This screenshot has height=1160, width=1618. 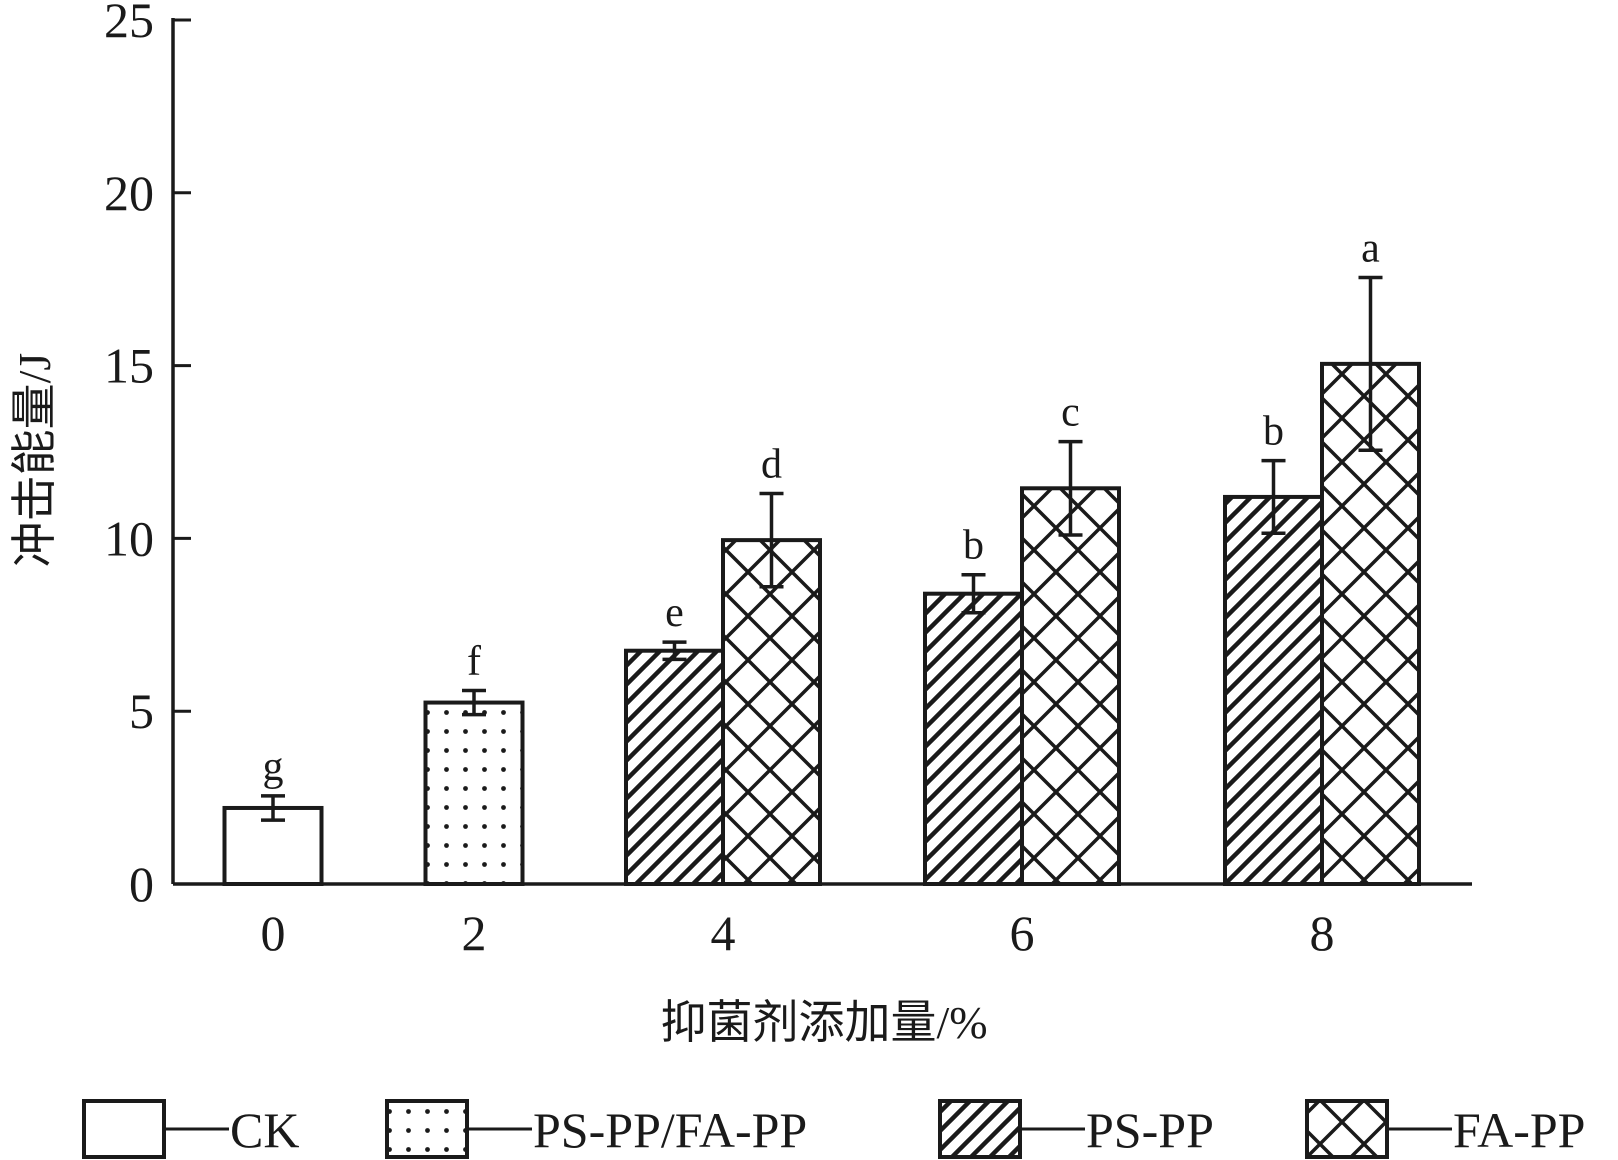 What do you see at coordinates (141, 711) in the screenshot?
I see `y-tick-label: 5` at bounding box center [141, 711].